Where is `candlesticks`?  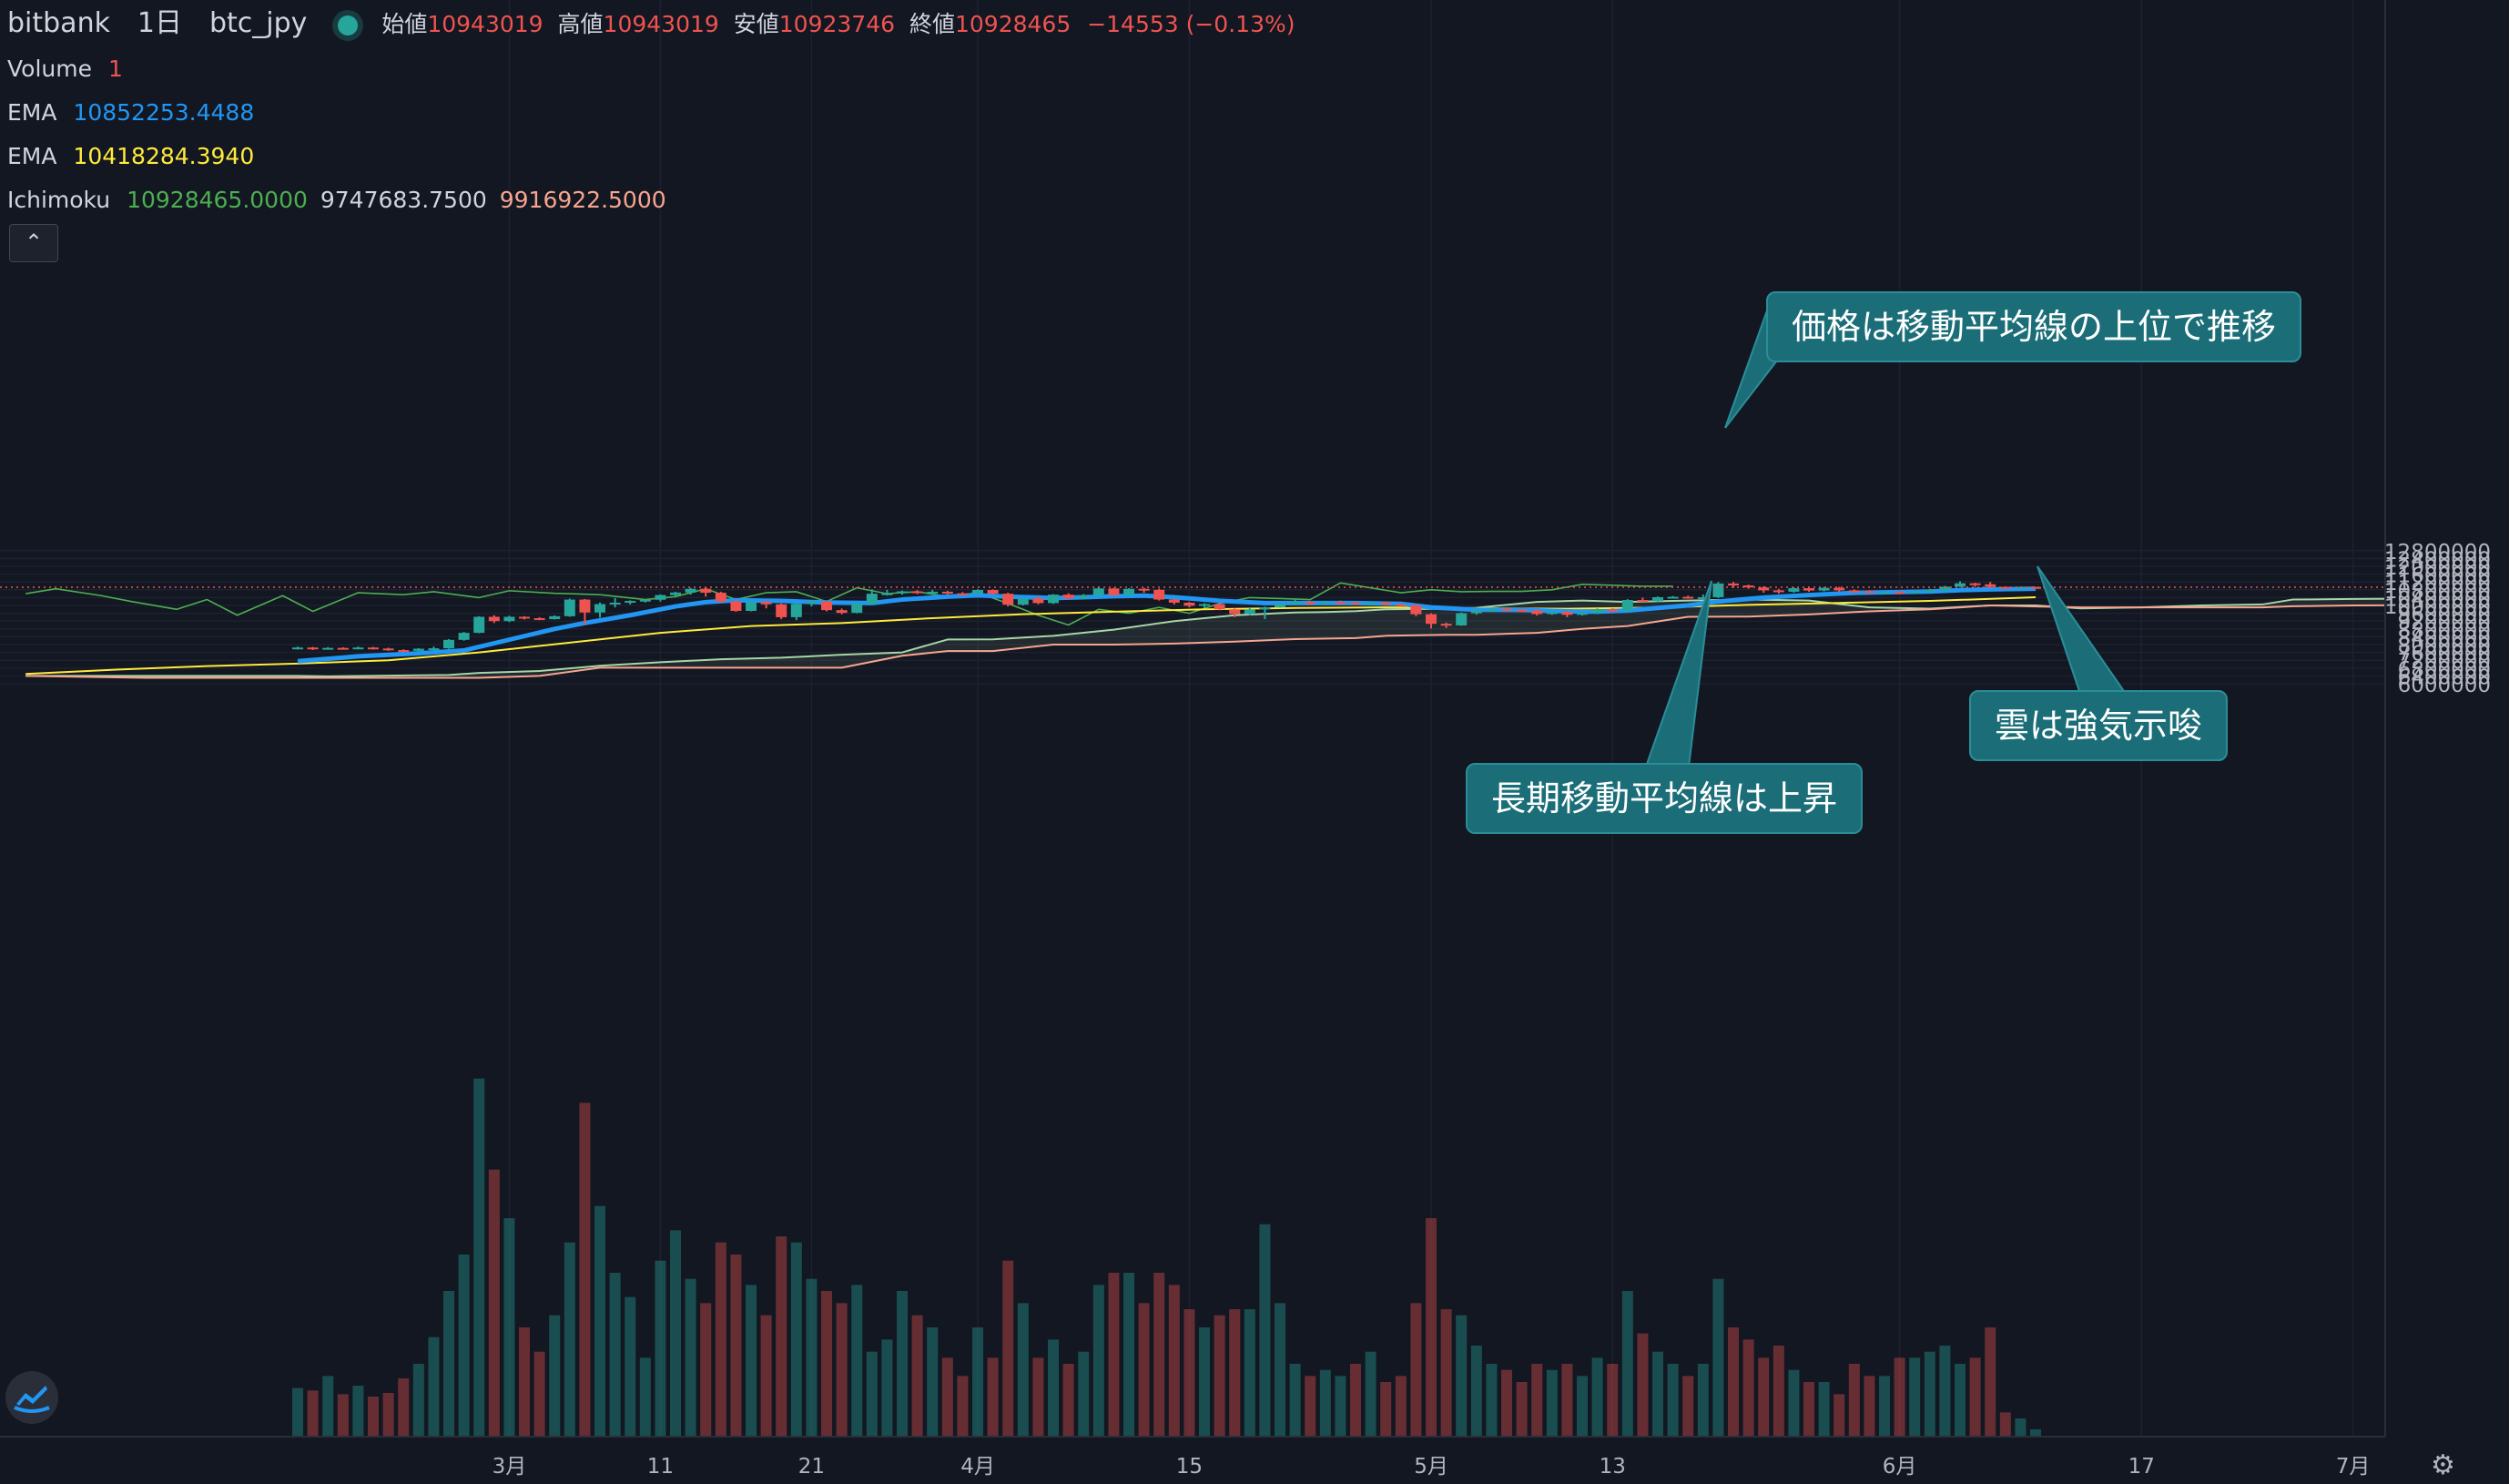
candlesticks is located at coordinates (1167, 617).